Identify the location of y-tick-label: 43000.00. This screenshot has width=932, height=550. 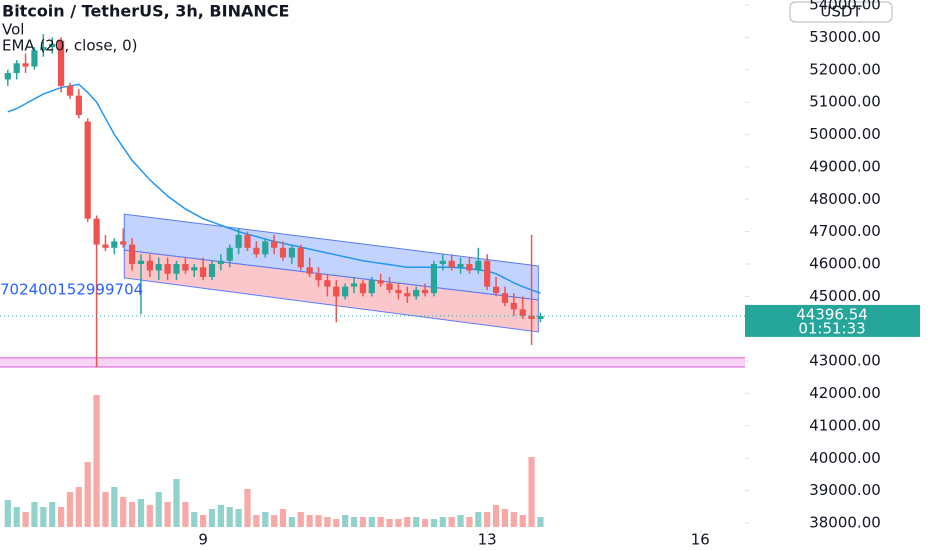
(845, 361).